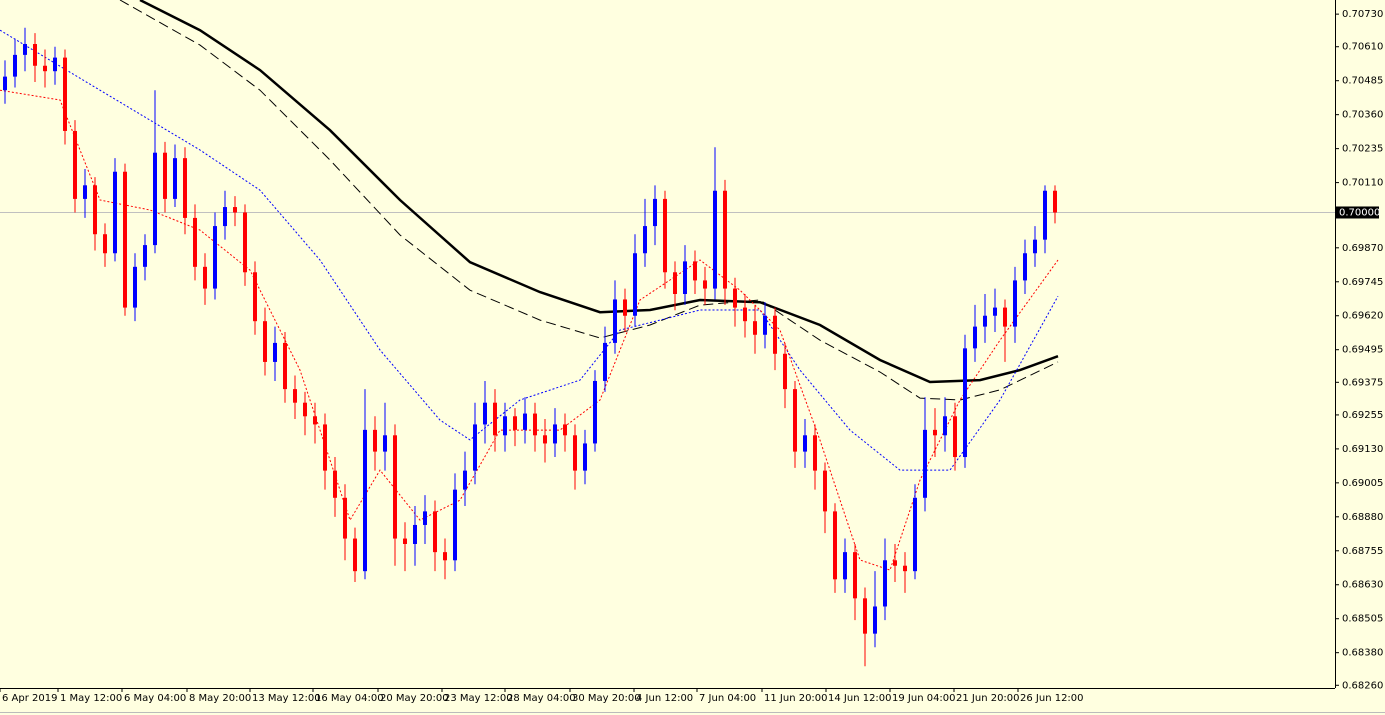 The image size is (1385, 715). I want to click on y-tick-label: 0.70730, so click(1362, 14).